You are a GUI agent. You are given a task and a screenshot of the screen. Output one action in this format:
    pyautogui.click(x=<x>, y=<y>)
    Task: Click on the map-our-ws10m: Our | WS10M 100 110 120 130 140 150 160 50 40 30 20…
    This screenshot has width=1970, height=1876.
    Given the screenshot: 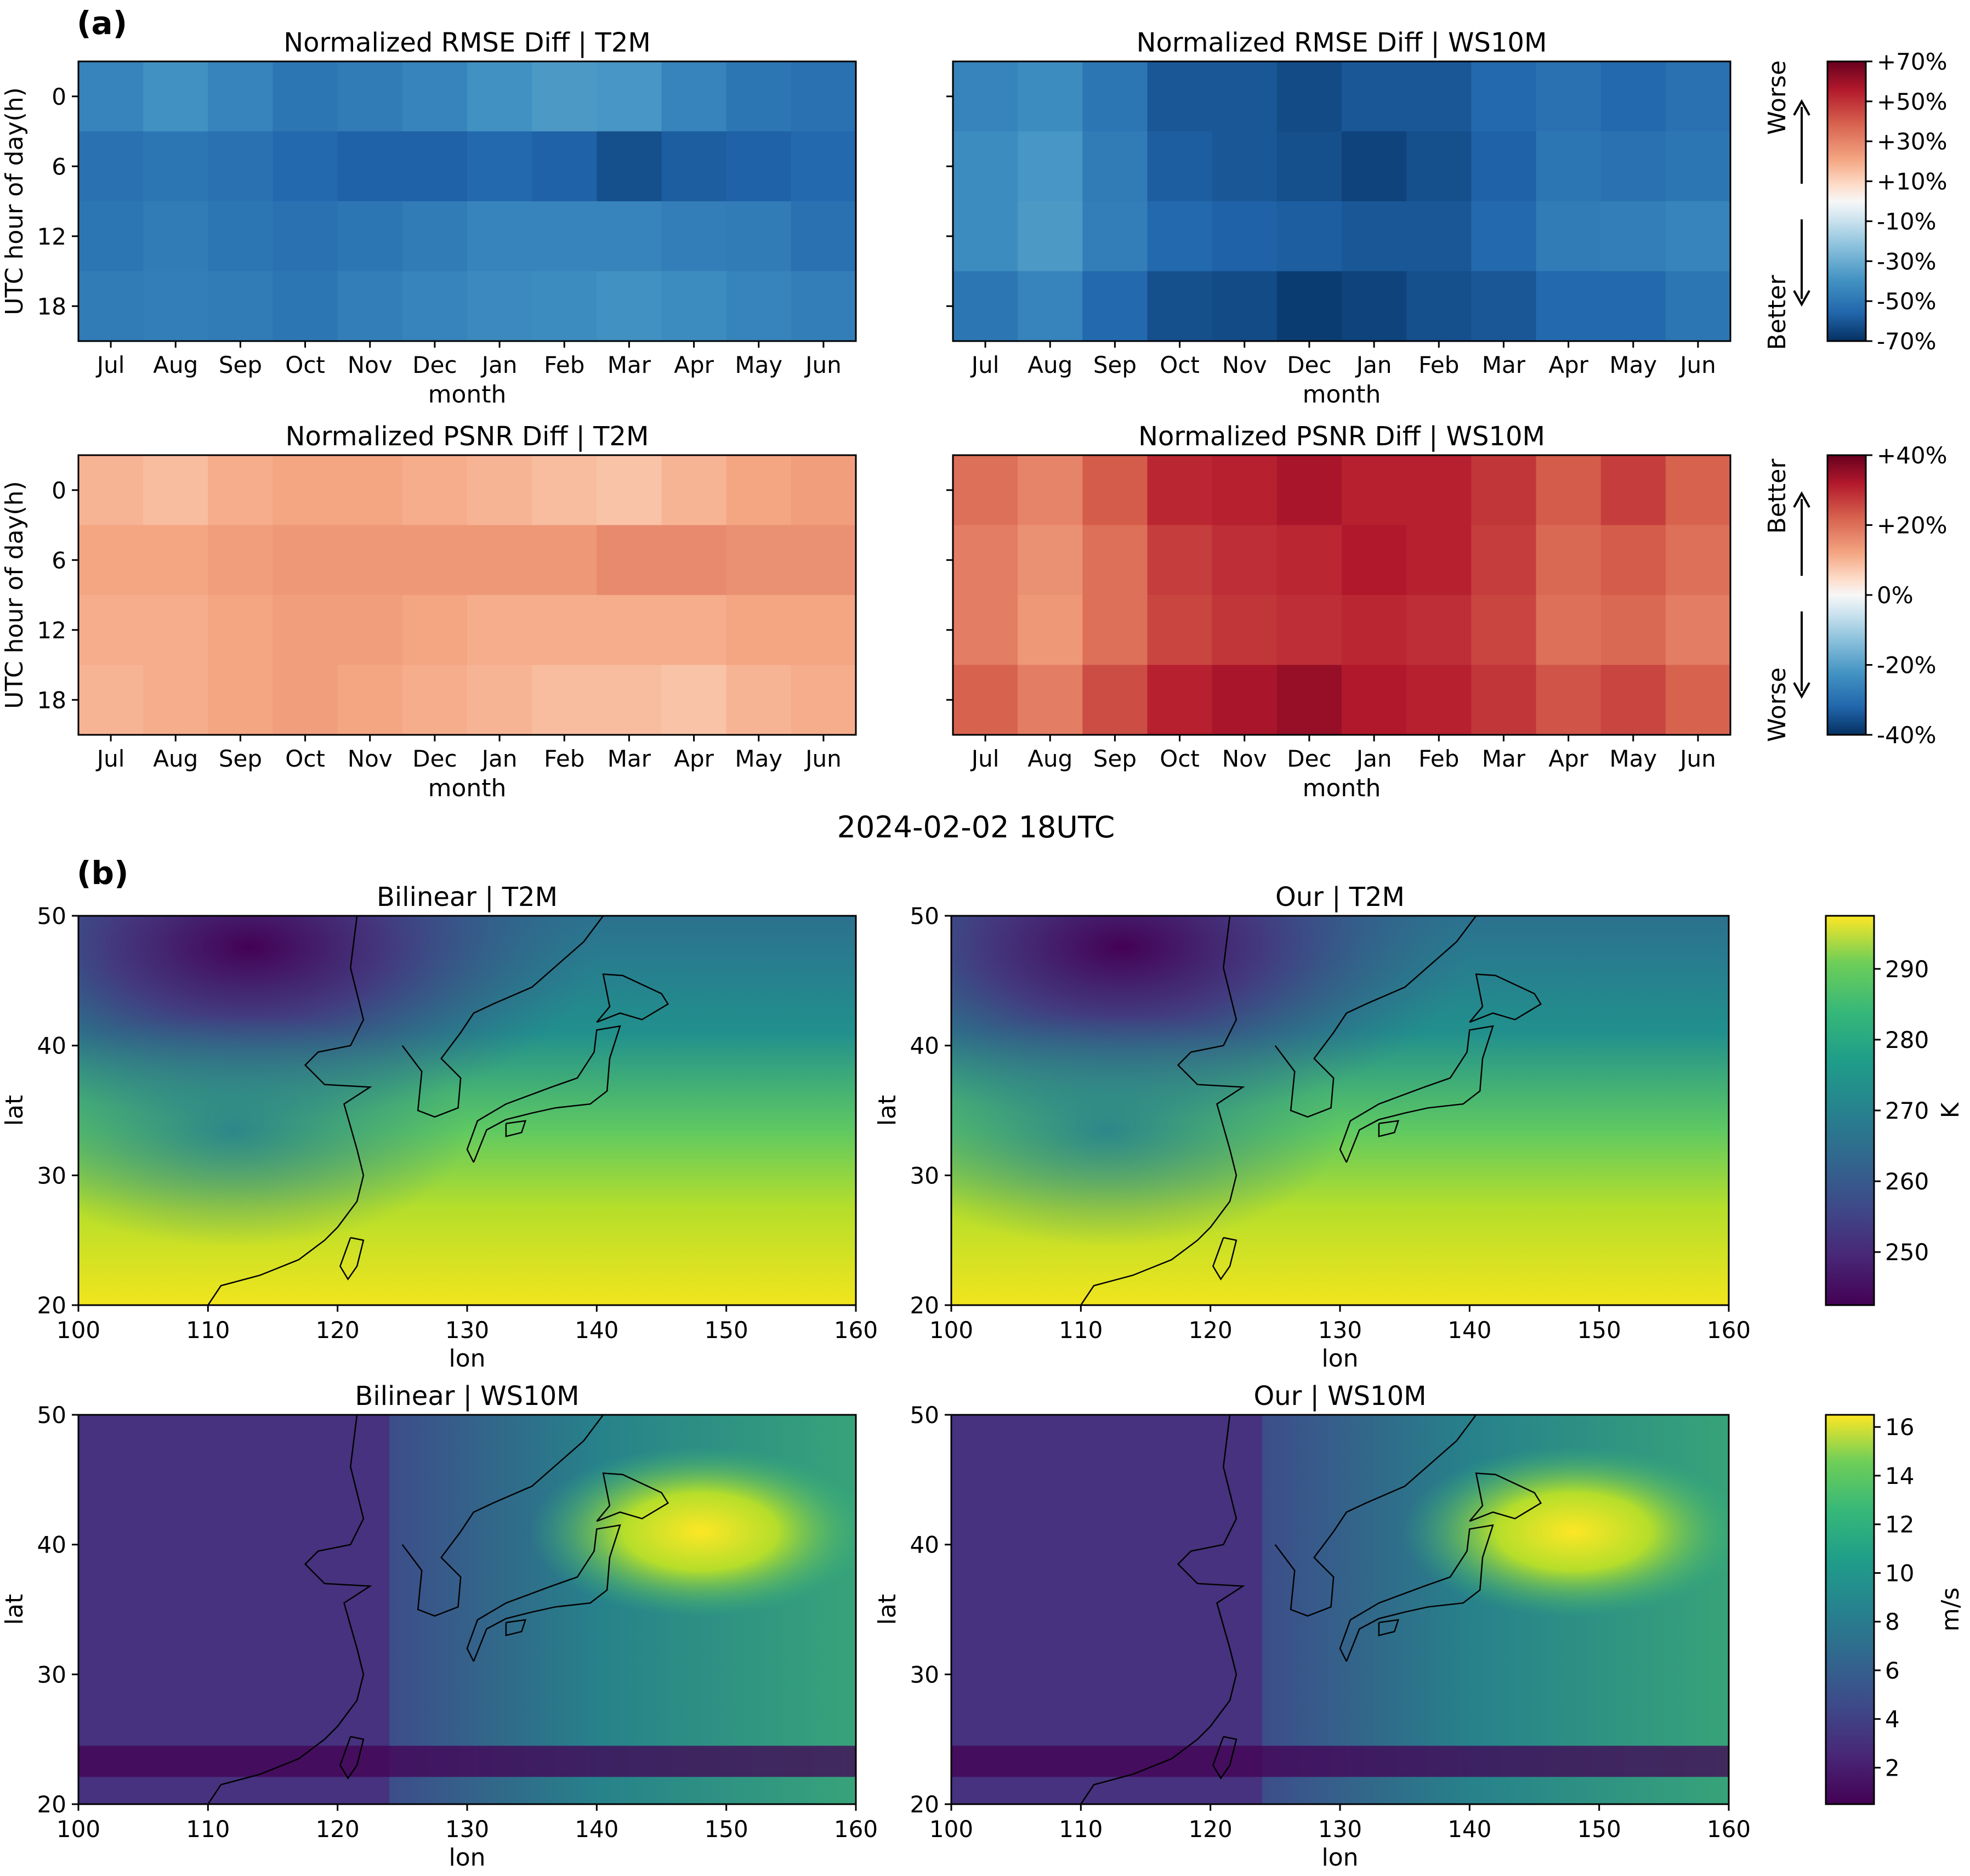 What is the action you would take?
    pyautogui.click(x=1312, y=1626)
    